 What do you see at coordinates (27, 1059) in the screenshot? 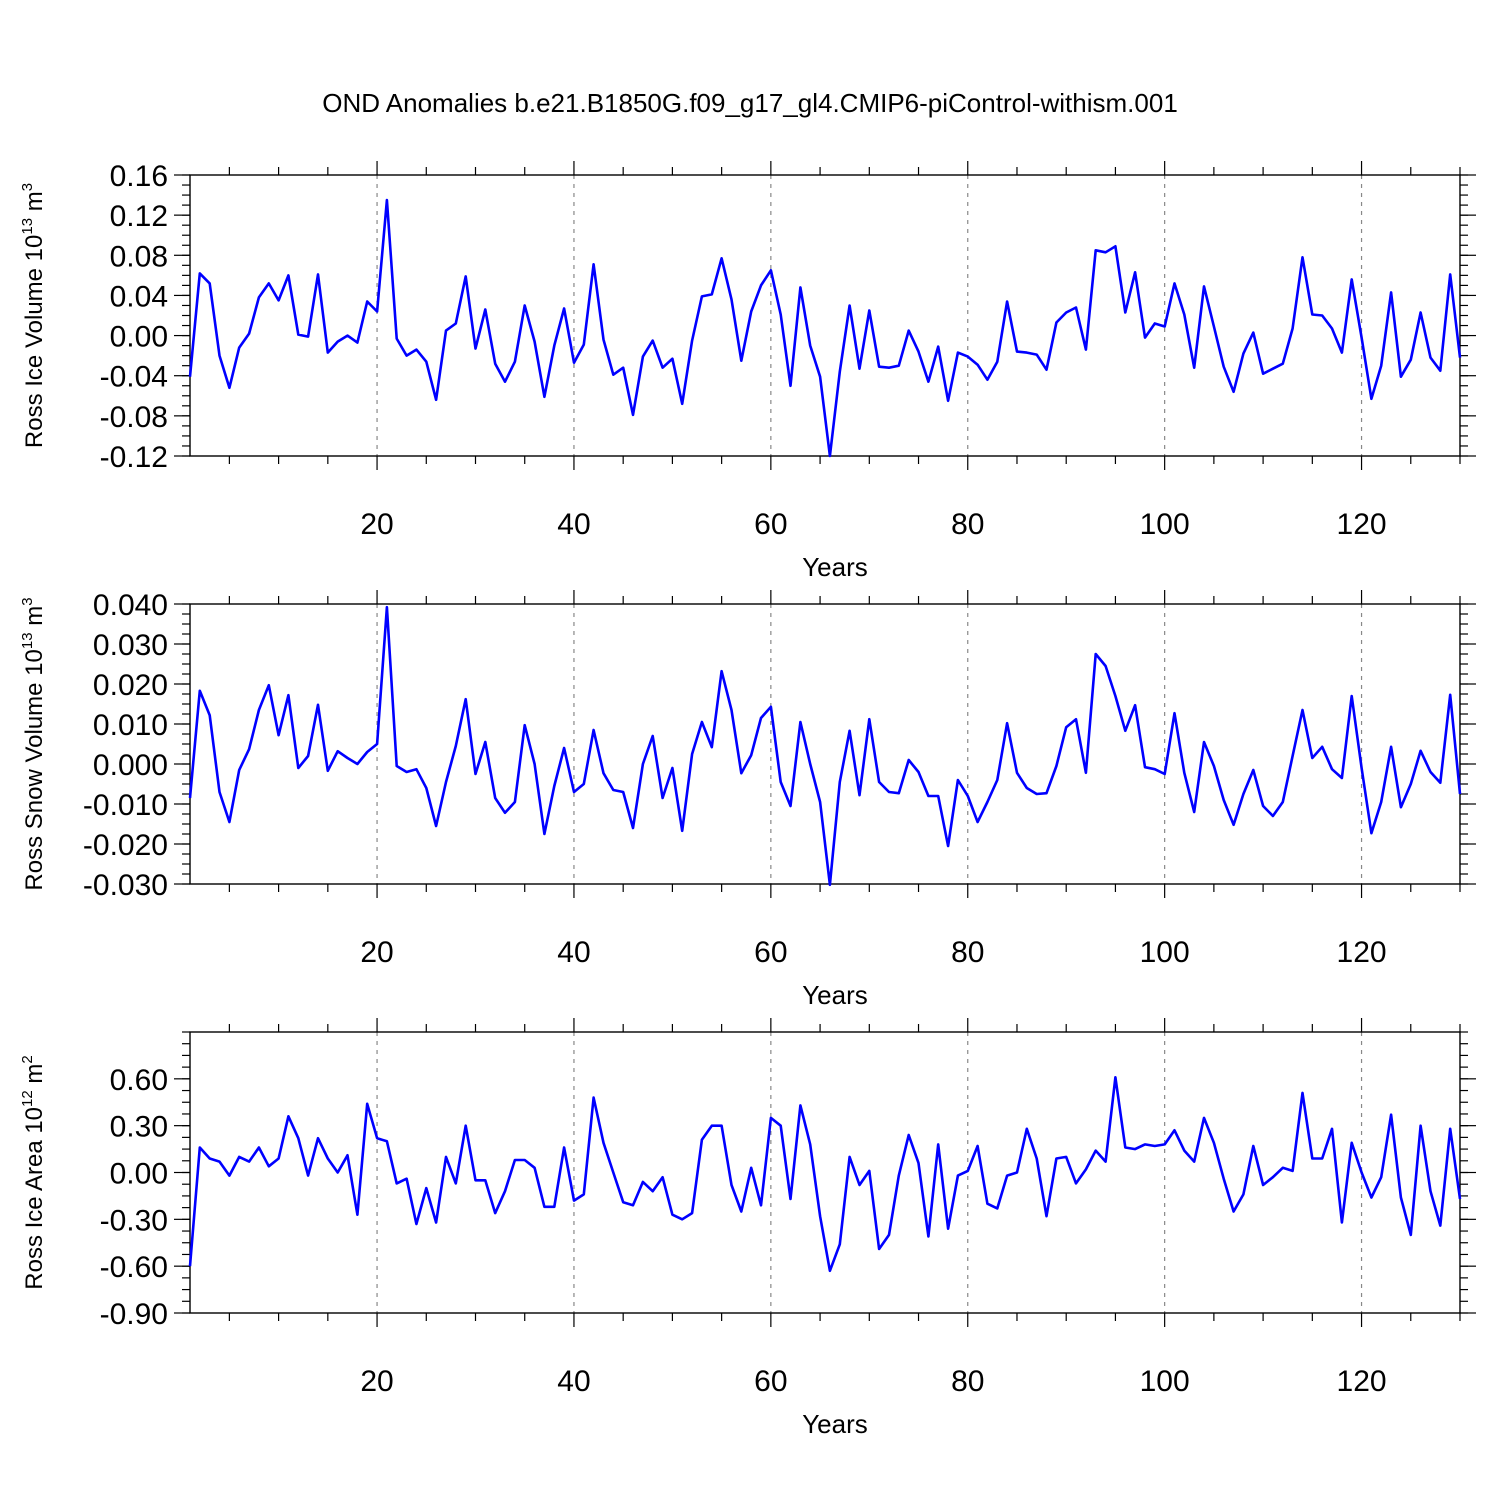
I see `y-label-unit-exponent: 2` at bounding box center [27, 1059].